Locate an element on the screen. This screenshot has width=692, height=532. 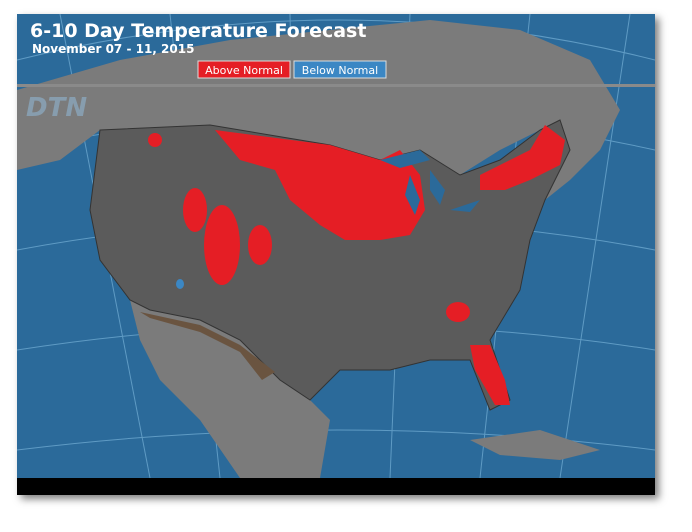
border-strip is located at coordinates (207, 346).